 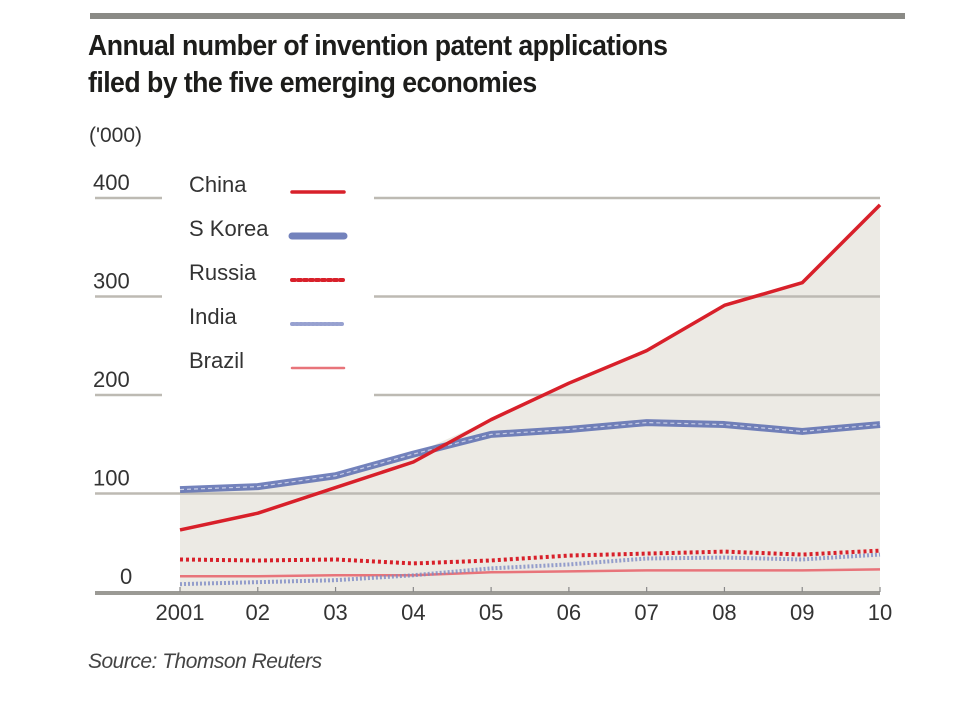 What do you see at coordinates (205, 661) in the screenshot?
I see `source-note: Source: Thomson Reuters` at bounding box center [205, 661].